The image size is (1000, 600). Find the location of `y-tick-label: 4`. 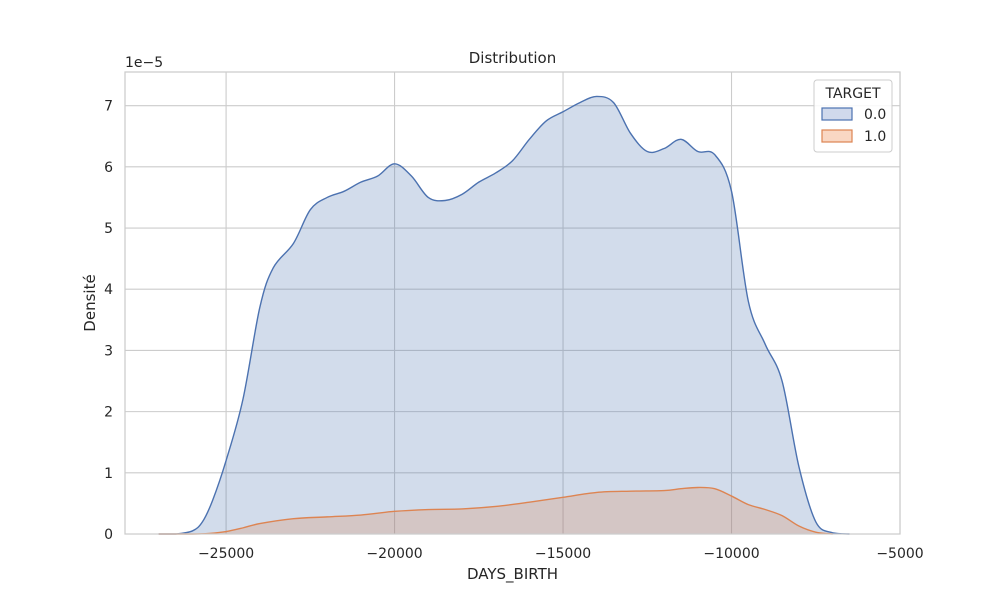

y-tick-label: 4 is located at coordinates (108, 290).